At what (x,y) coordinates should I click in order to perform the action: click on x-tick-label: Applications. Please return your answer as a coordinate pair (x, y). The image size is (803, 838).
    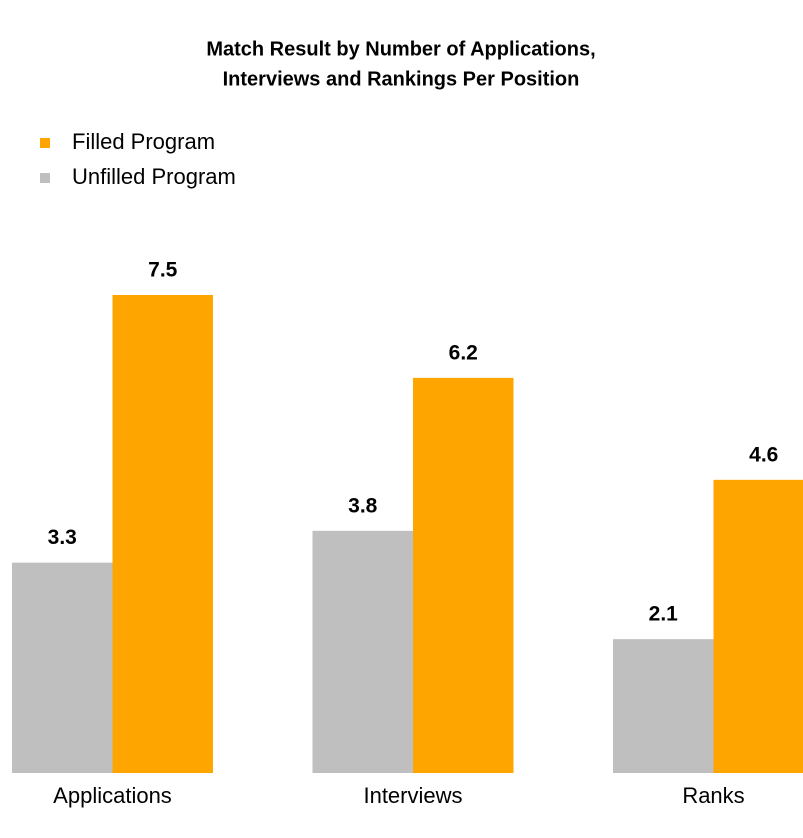
    Looking at the image, I should click on (112, 795).